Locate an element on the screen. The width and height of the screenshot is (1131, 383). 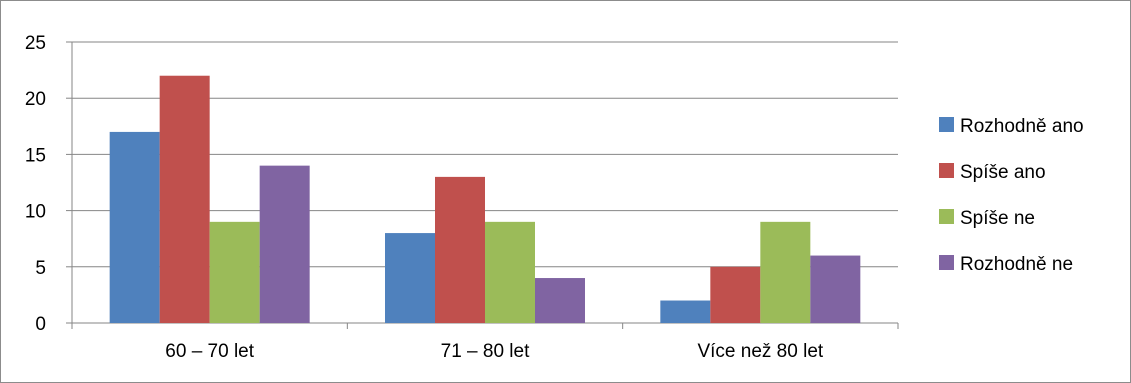
y-tick-label: 25 is located at coordinates (35, 43).